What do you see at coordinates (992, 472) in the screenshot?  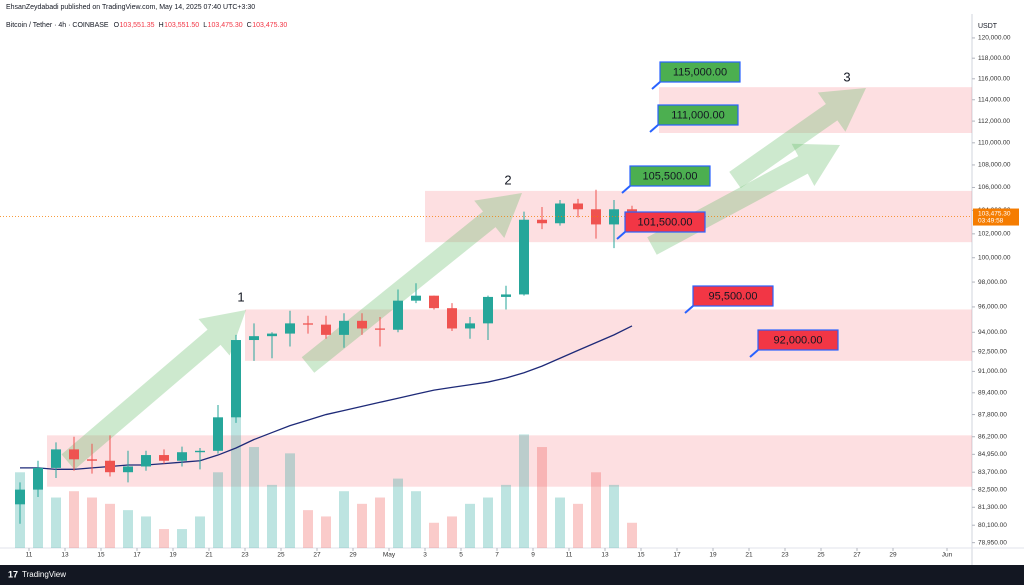 I see `y-tick-label: 83,700.00` at bounding box center [992, 472].